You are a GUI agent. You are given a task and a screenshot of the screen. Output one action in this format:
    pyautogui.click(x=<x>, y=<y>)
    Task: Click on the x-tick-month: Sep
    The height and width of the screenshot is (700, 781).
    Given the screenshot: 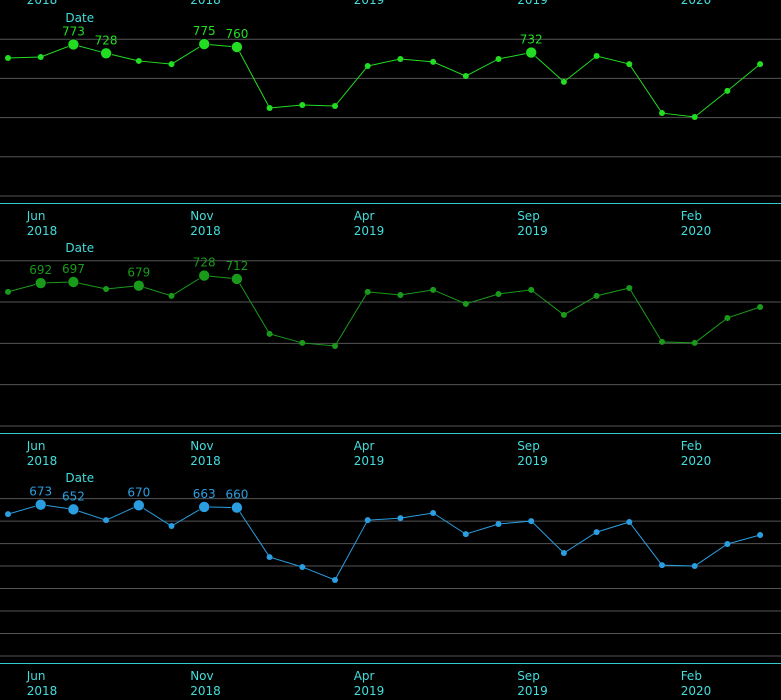 What is the action you would take?
    pyautogui.click(x=528, y=676)
    